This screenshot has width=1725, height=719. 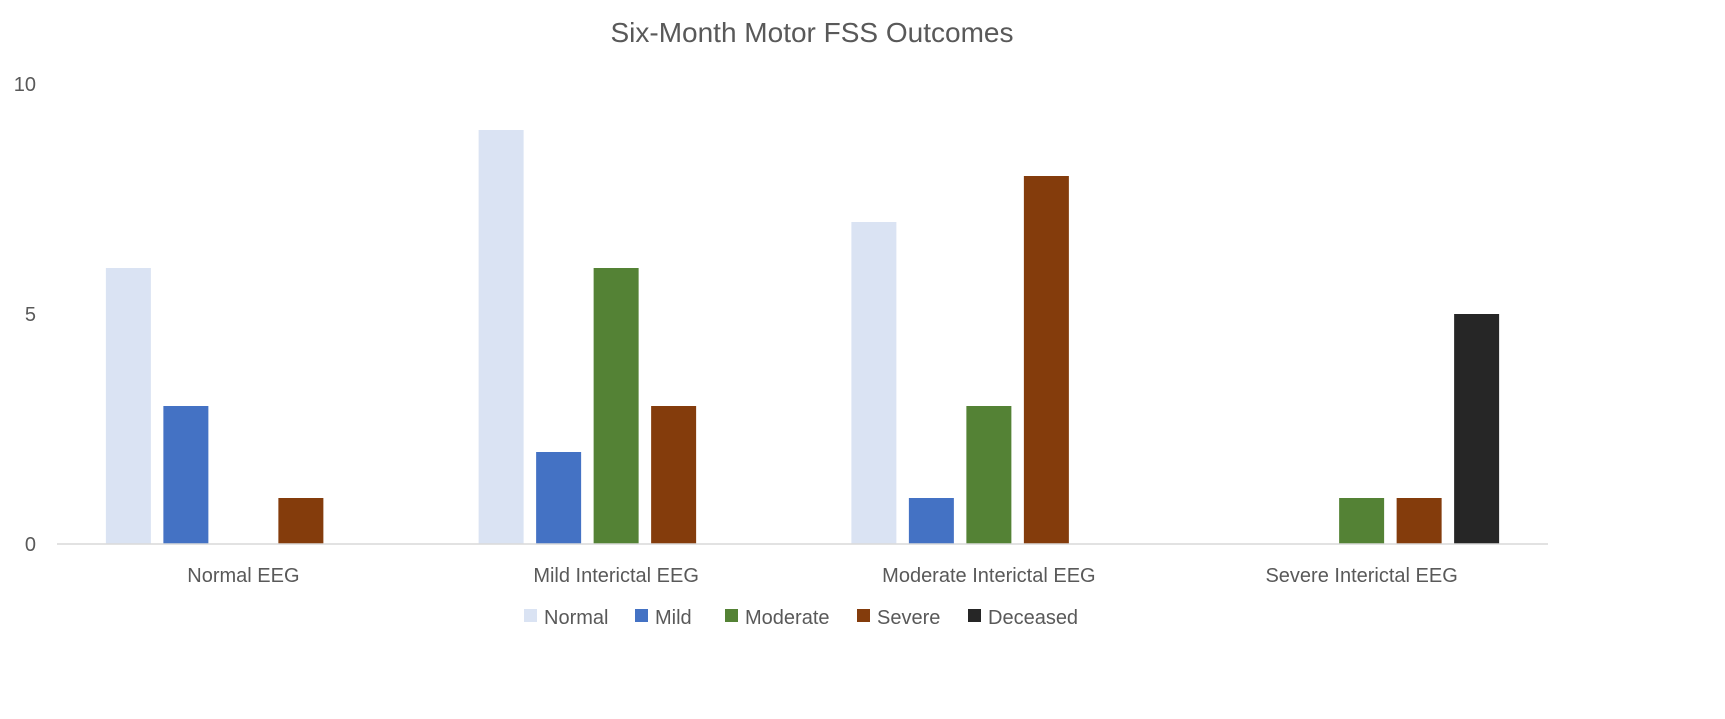 I want to click on legend-label: Moderate, so click(x=787, y=618).